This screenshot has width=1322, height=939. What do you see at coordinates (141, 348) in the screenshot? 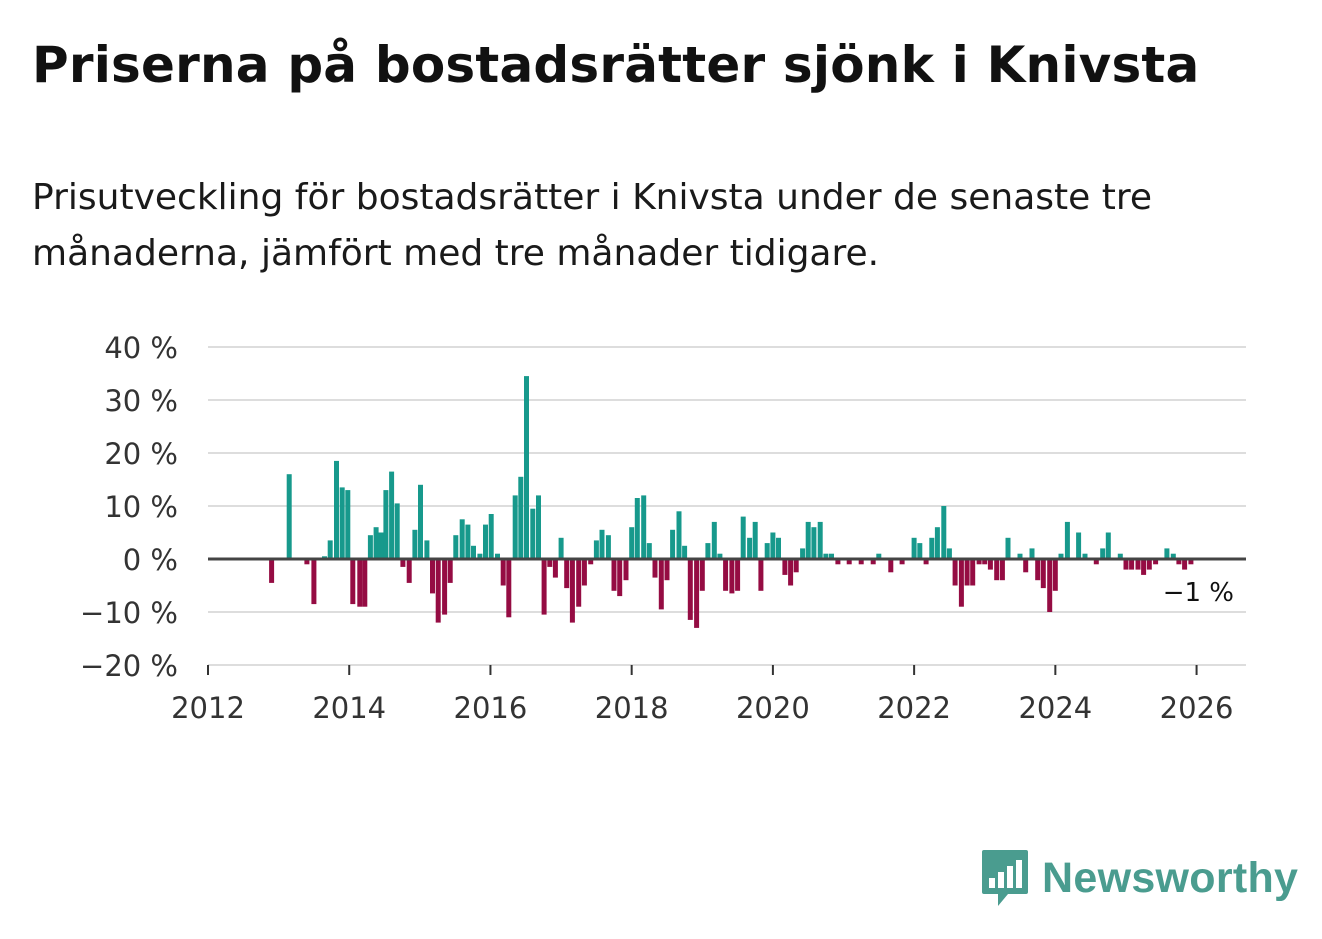
I see `y-tick-label: 40 %` at bounding box center [141, 348].